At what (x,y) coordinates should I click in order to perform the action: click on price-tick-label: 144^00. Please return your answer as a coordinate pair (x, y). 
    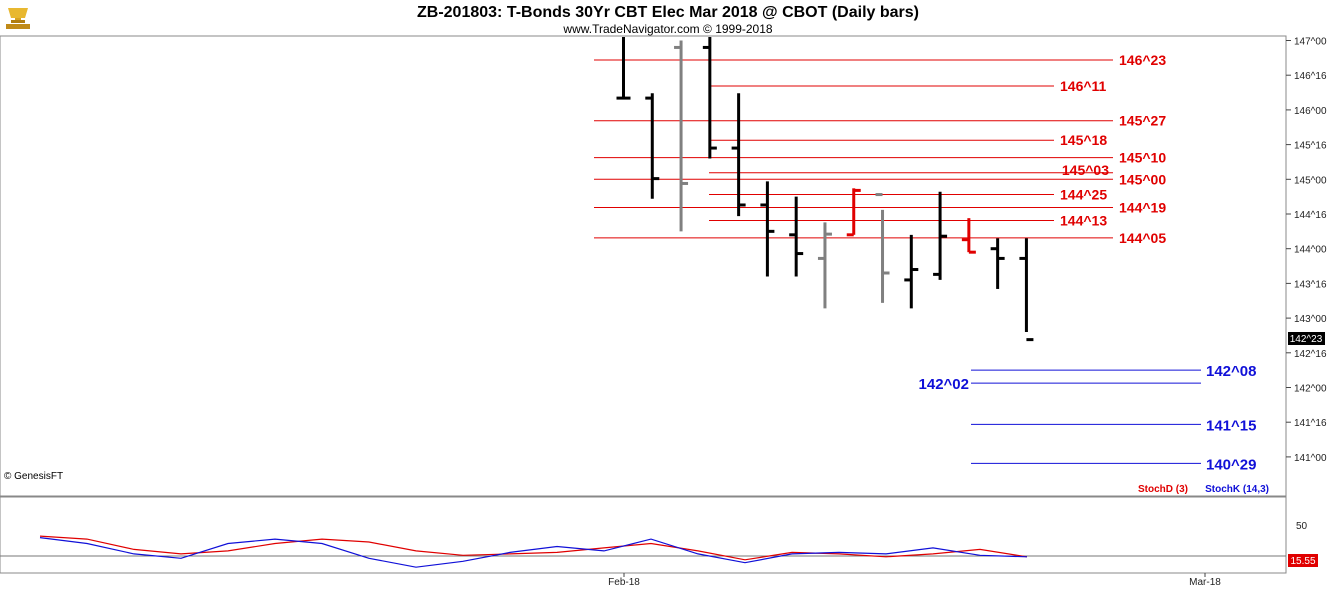
    Looking at the image, I should click on (1310, 250).